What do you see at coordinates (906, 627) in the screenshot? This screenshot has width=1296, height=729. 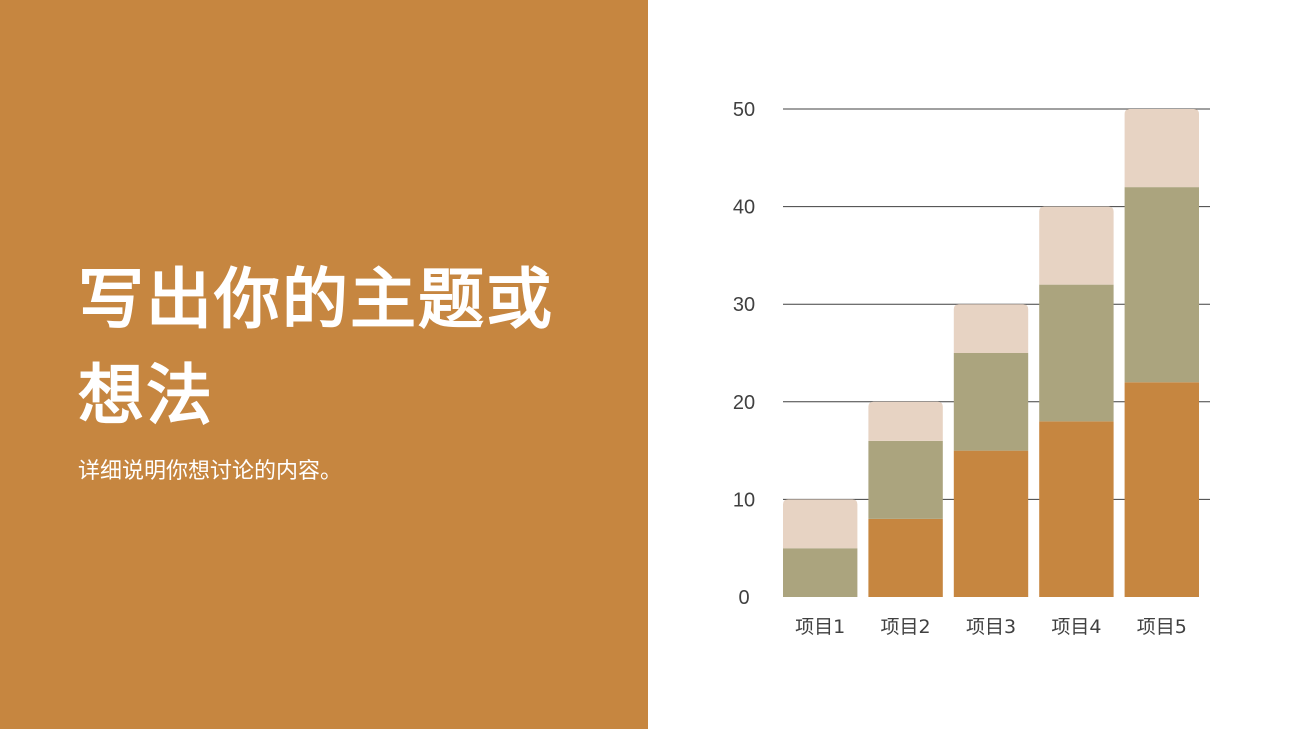 I see `x-category-label: 项目2` at bounding box center [906, 627].